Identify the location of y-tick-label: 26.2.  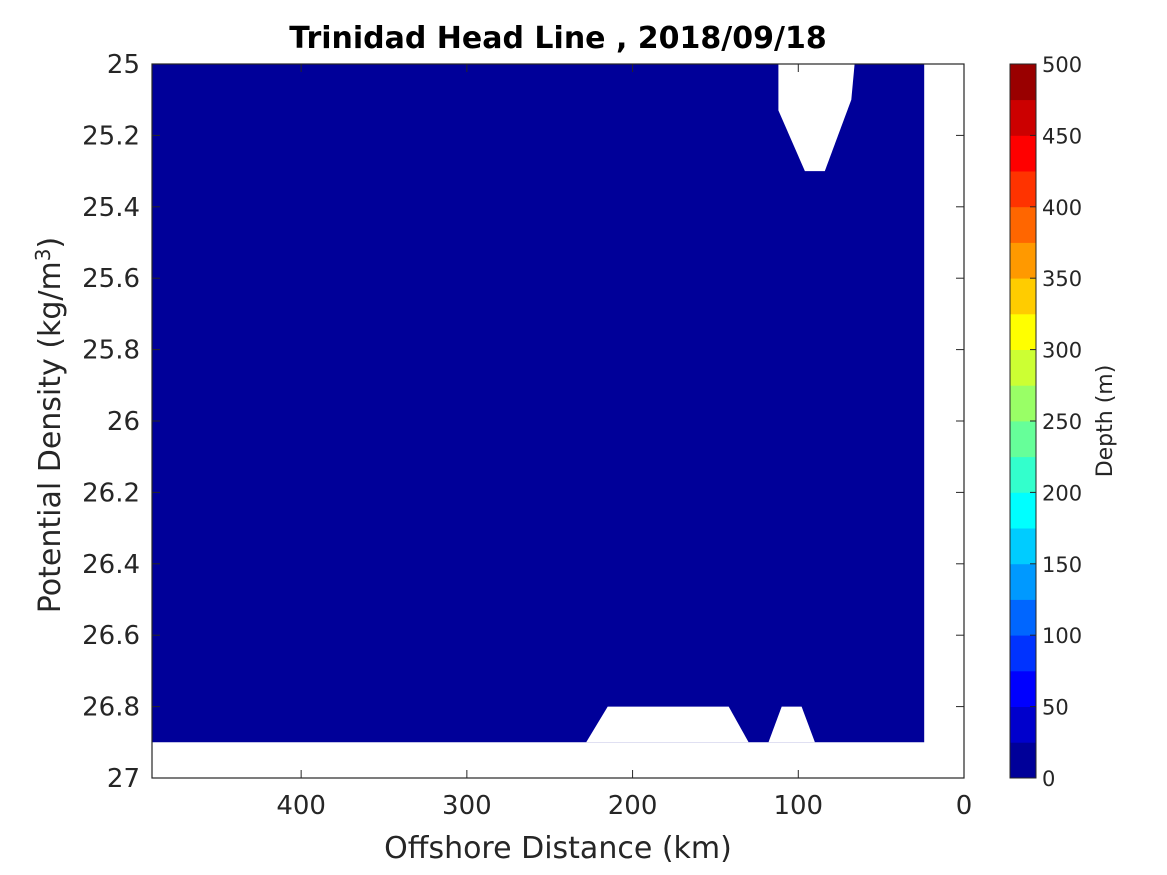
(111, 493).